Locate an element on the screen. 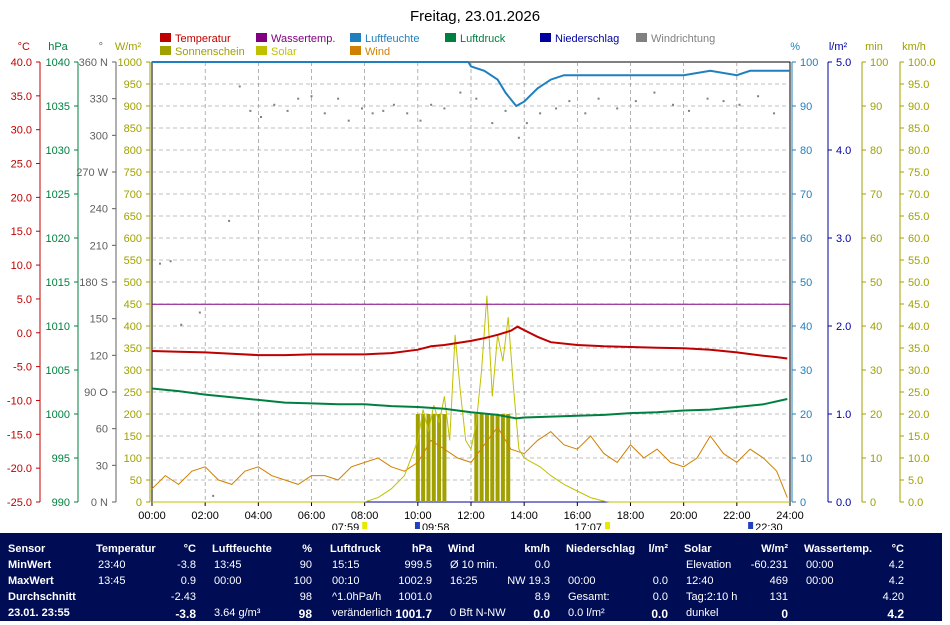 The image size is (950, 625). precip-tick-label: 2.0 is located at coordinates (843, 327).